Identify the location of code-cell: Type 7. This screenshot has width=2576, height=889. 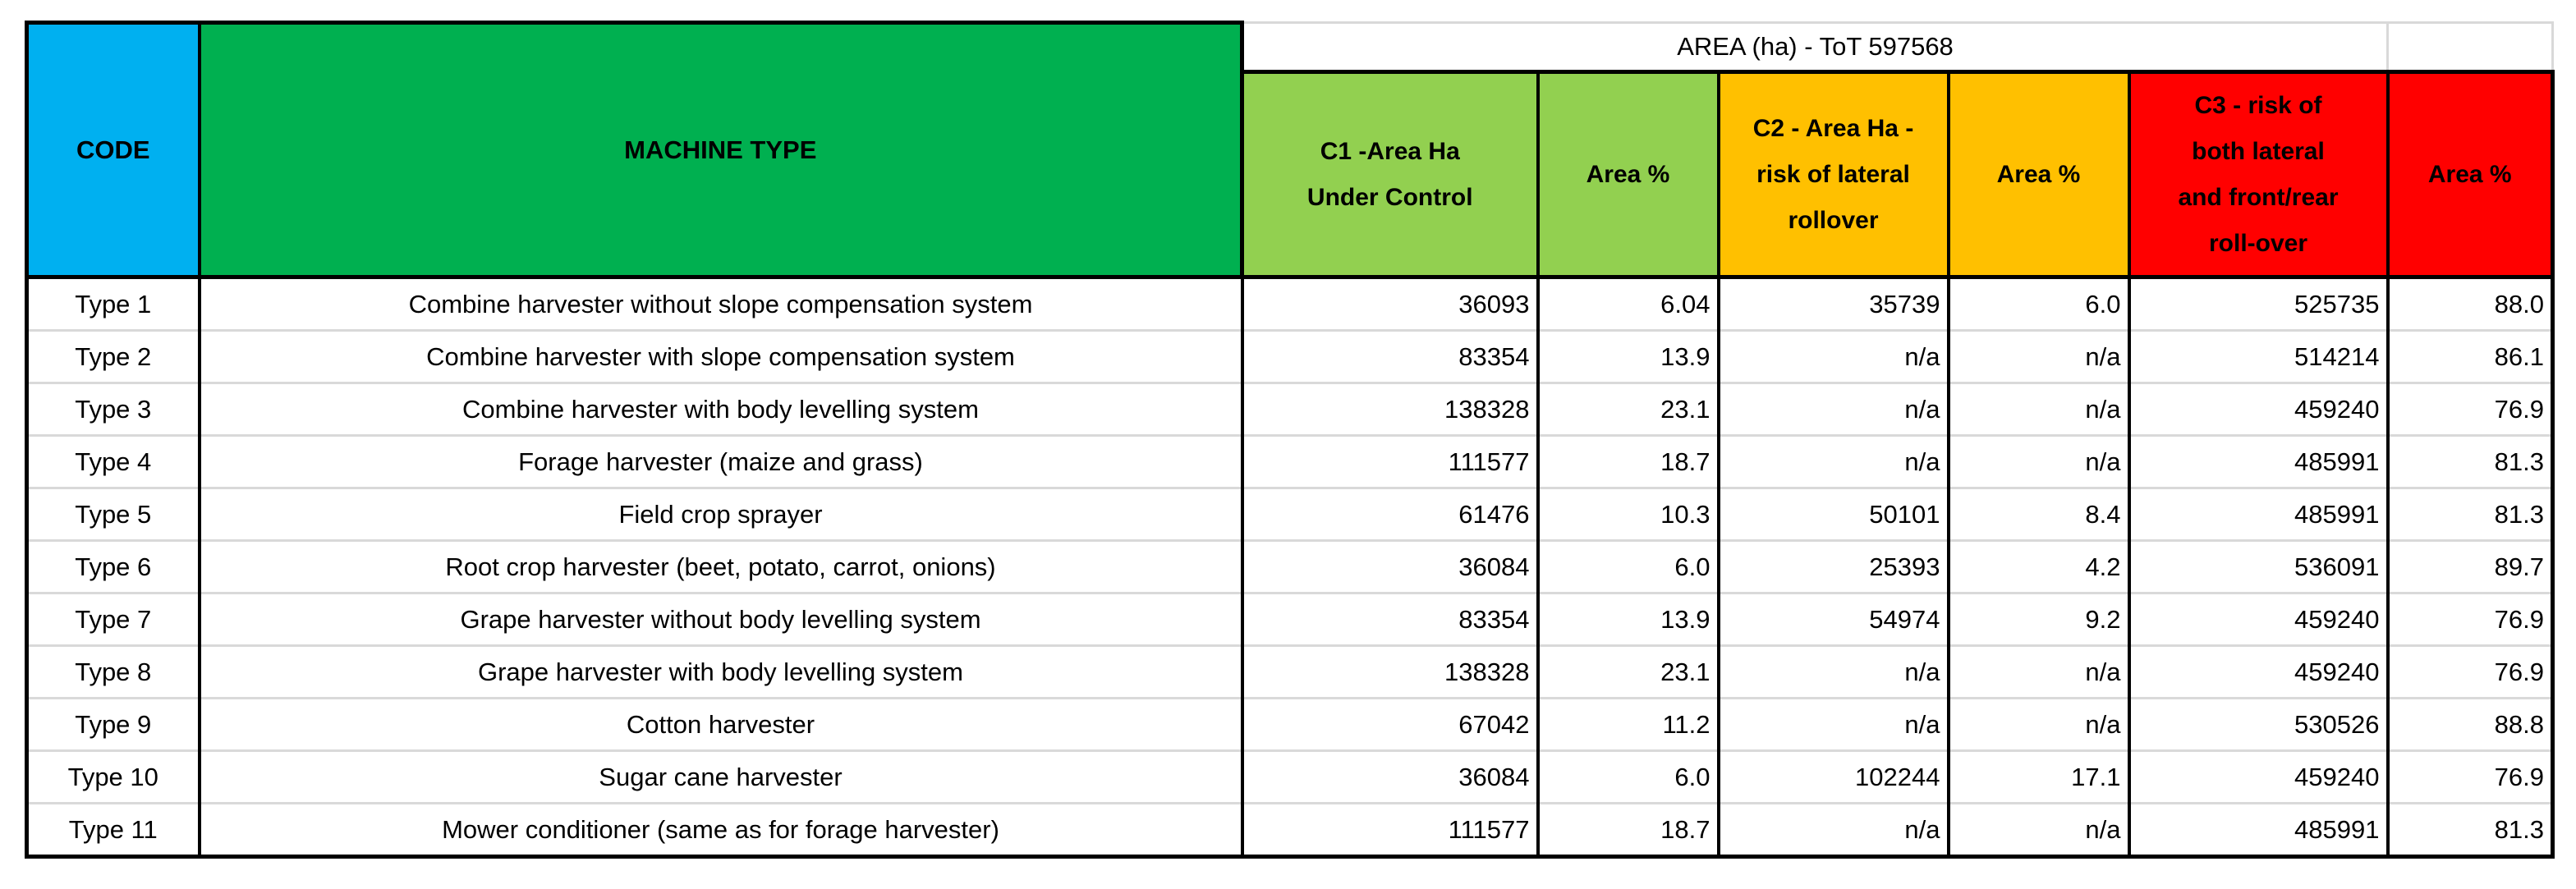
(113, 619).